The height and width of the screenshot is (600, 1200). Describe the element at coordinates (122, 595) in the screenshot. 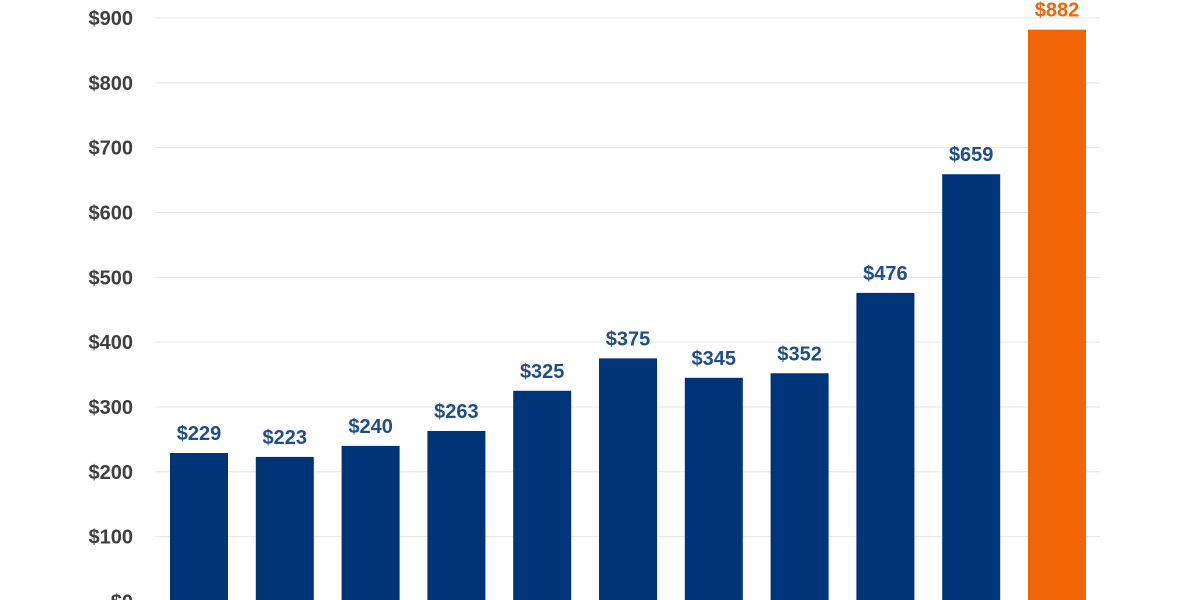

I see `y-tick-label: $0` at that location.